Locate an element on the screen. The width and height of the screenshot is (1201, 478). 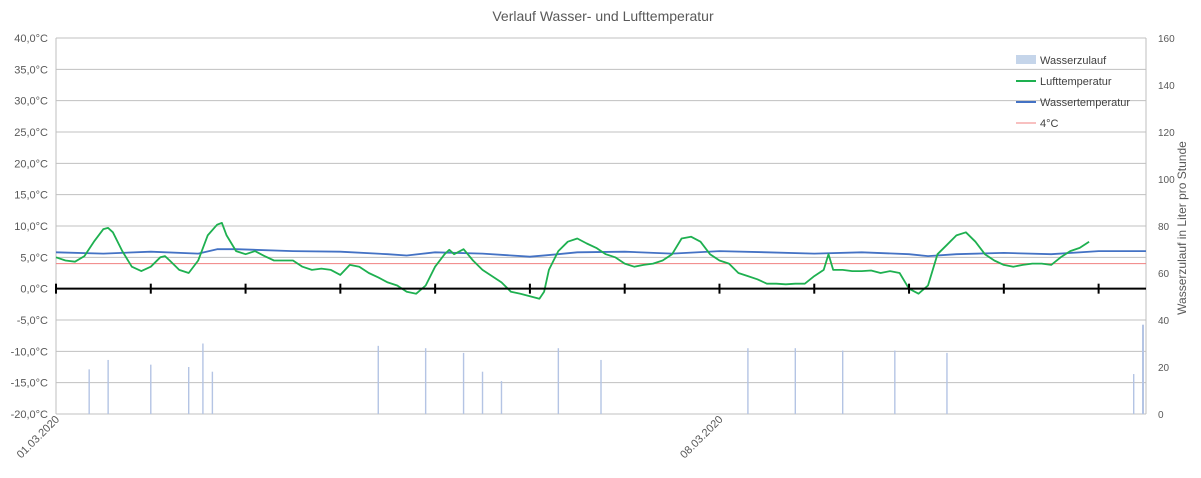
right-tick-label: 60 is located at coordinates (1164, 274).